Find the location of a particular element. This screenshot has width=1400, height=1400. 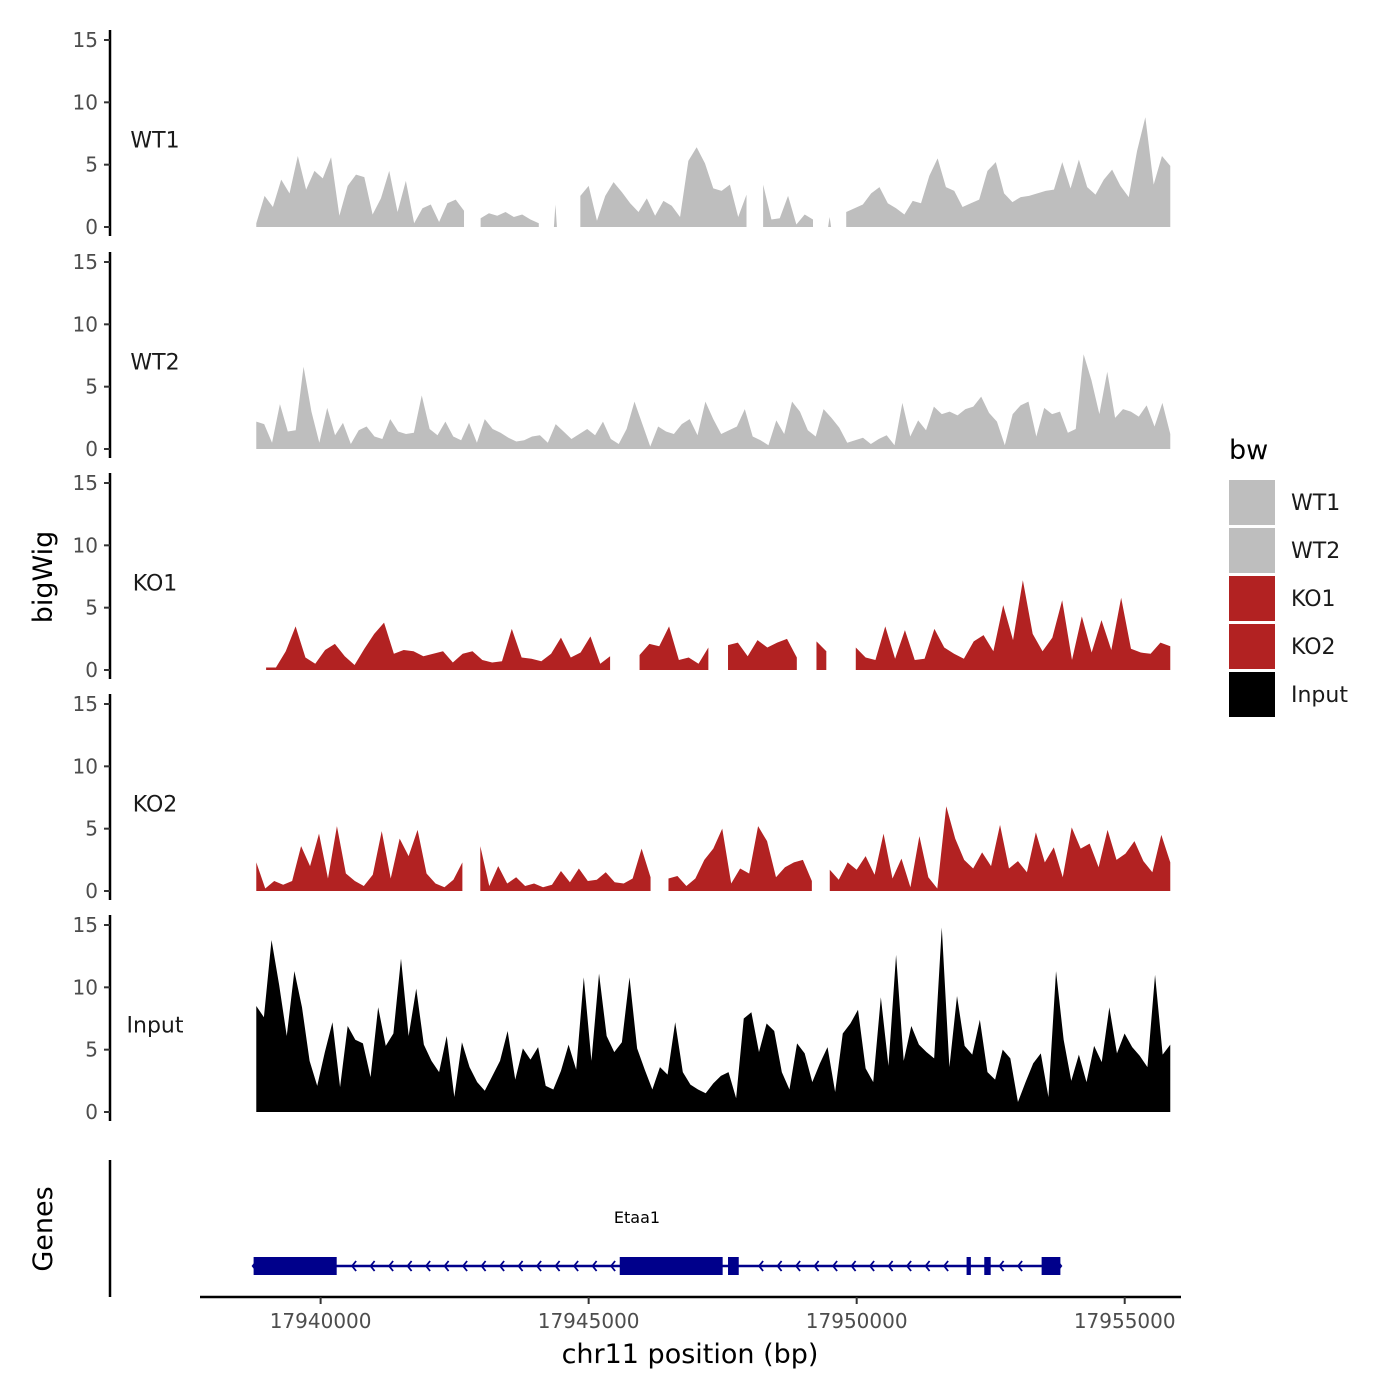

coverage-area-wt2 is located at coordinates (713, 401).